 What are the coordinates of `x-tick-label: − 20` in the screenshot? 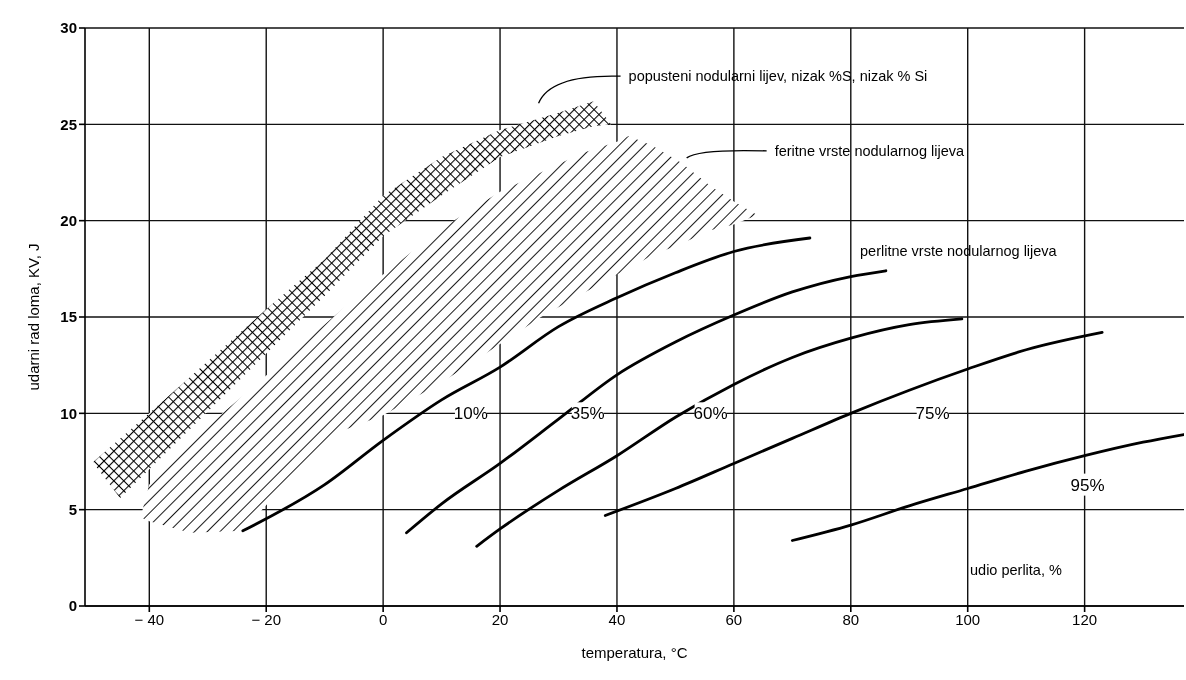 It's located at (266, 619).